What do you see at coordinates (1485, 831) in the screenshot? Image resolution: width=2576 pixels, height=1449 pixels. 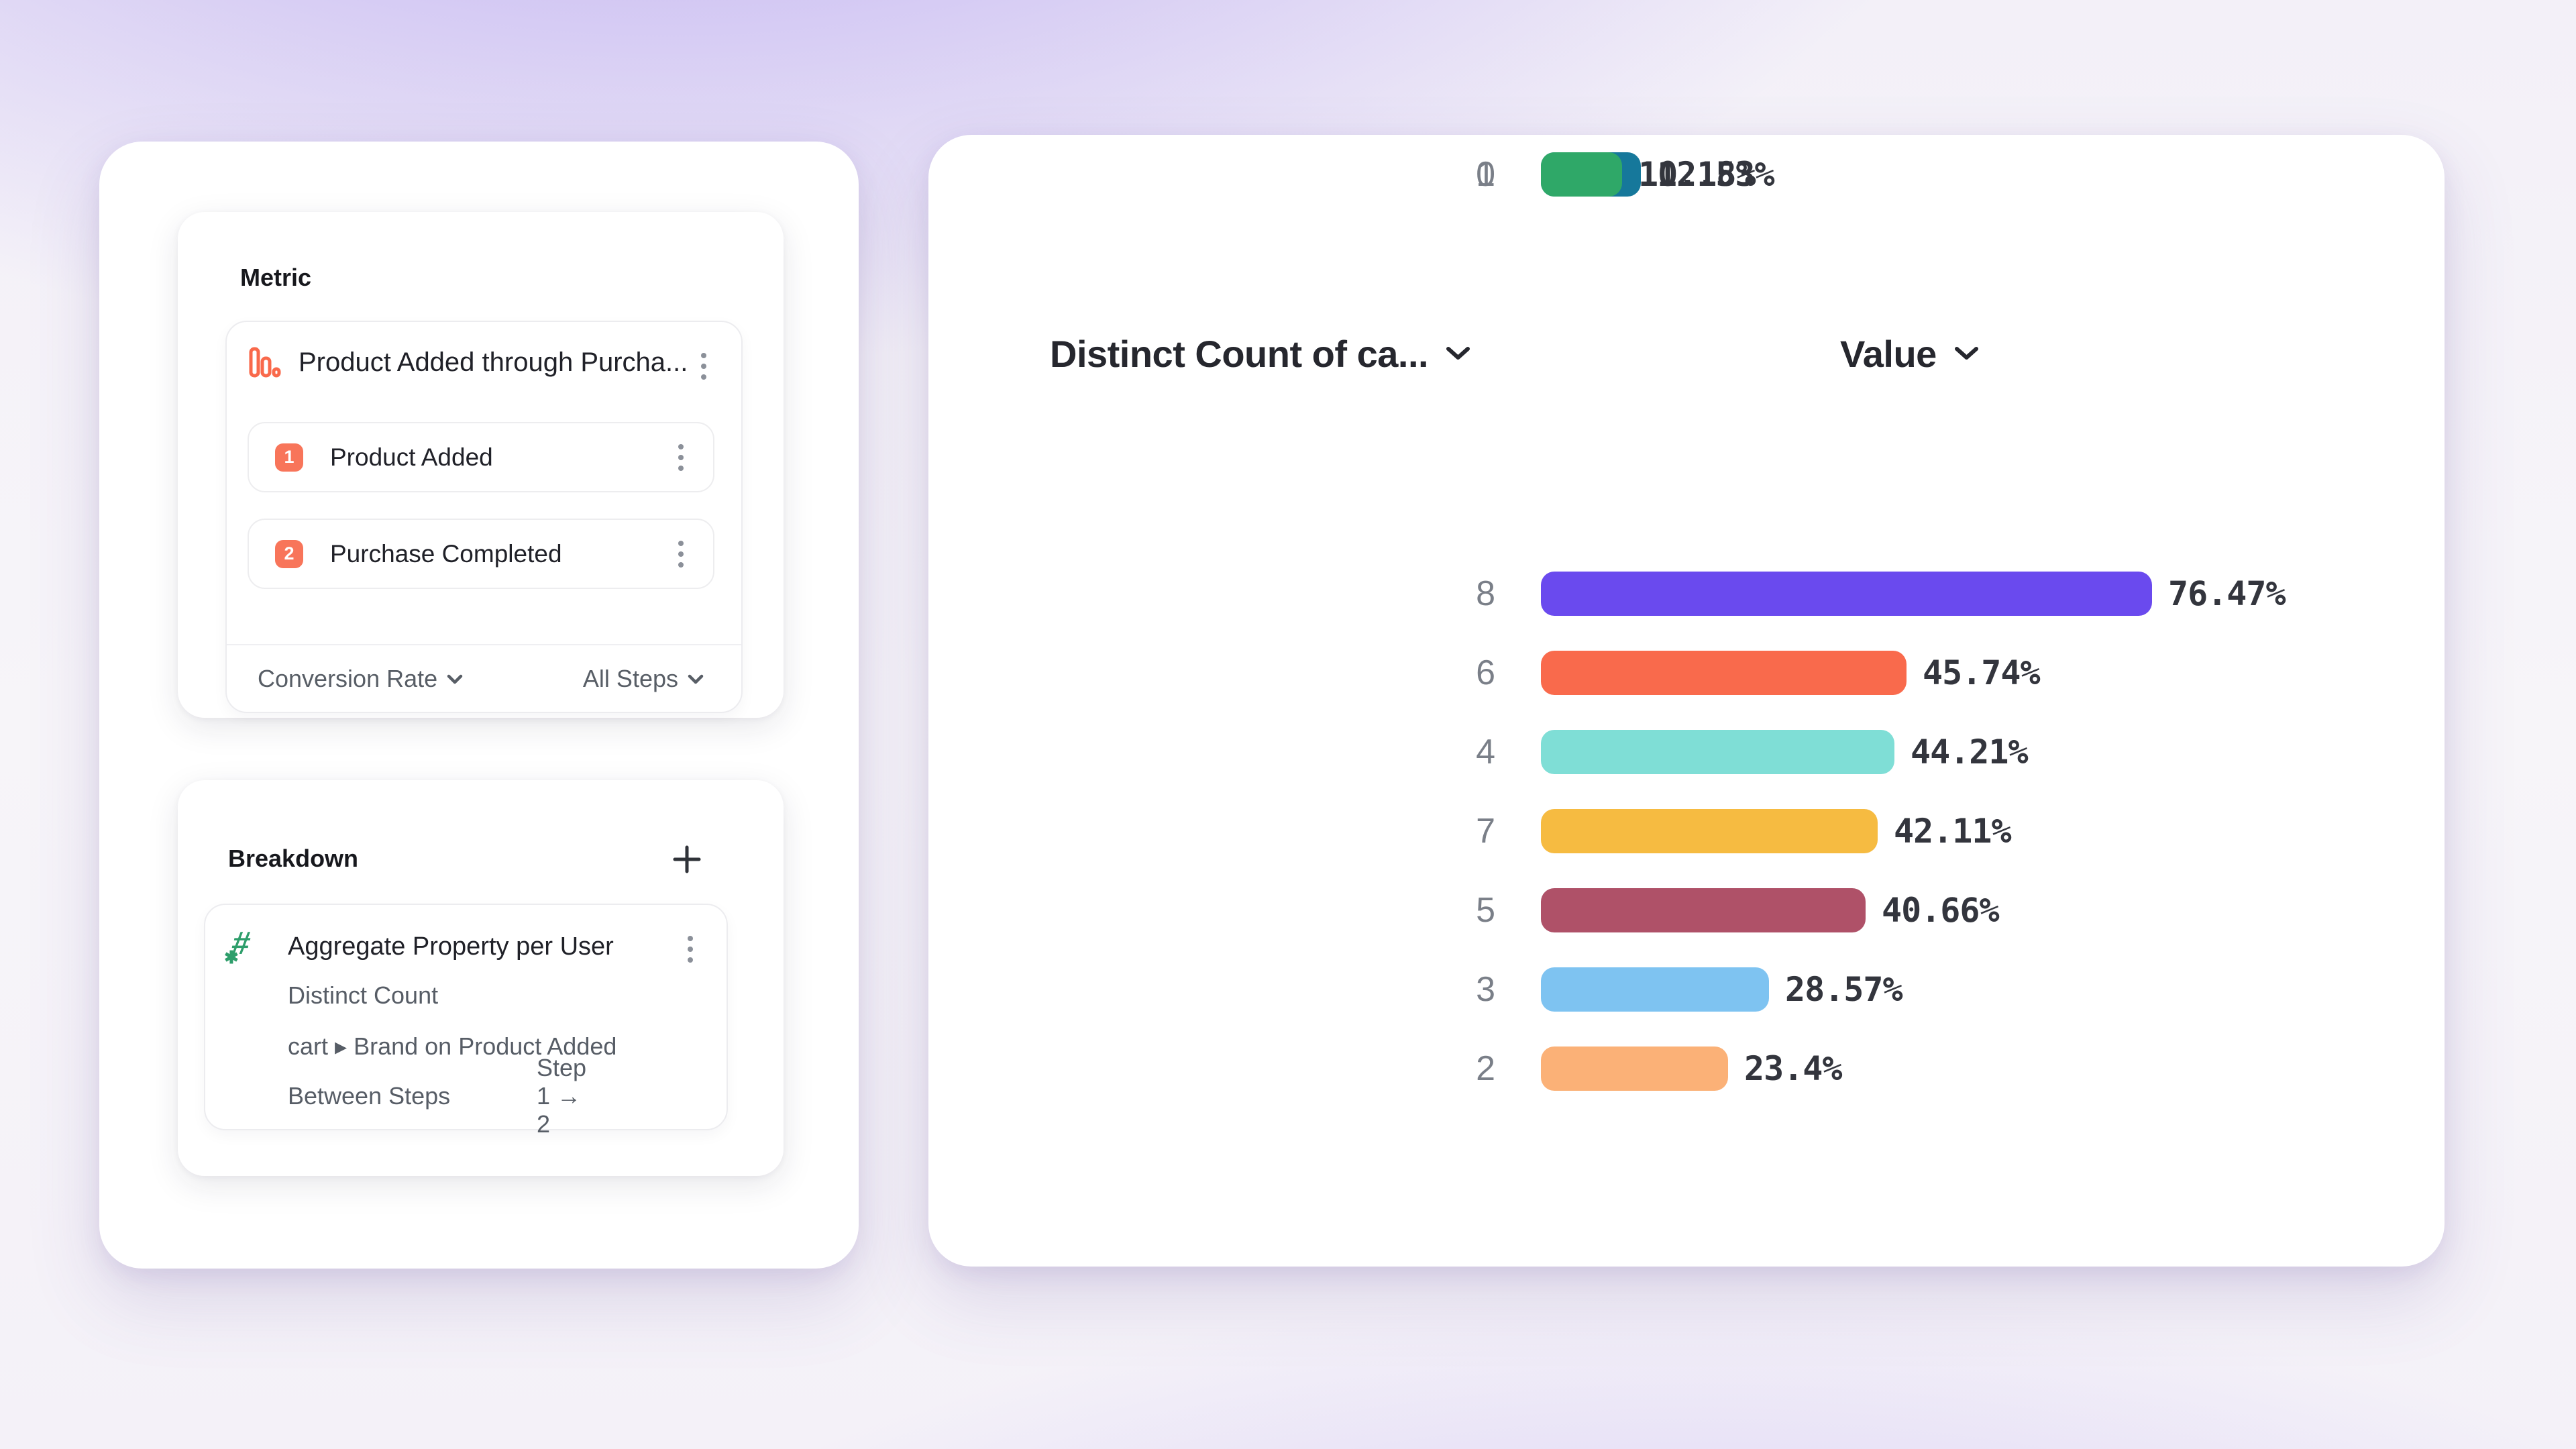 I see `category-label: 7` at bounding box center [1485, 831].